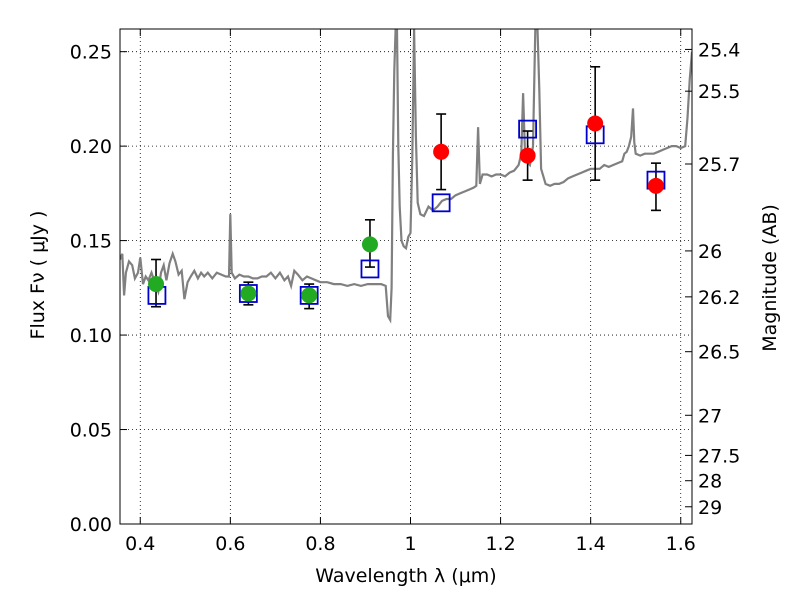 The image size is (800, 600). Describe the element at coordinates (230, 544) in the screenshot. I see `x-tick-label: 0.6` at that location.